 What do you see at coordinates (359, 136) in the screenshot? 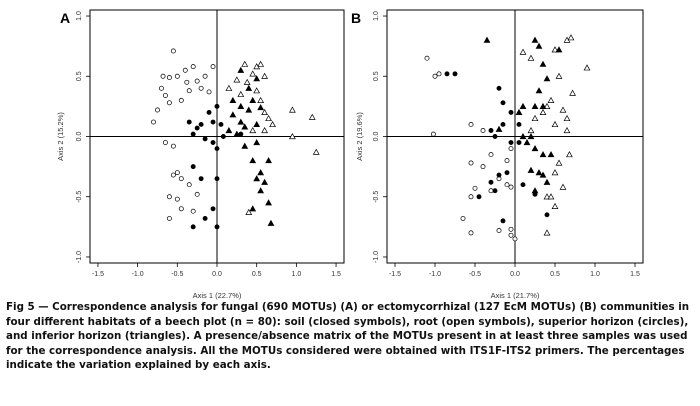
I see `y-axis-label: Axis 2 (19.6%)` at bounding box center [359, 136].